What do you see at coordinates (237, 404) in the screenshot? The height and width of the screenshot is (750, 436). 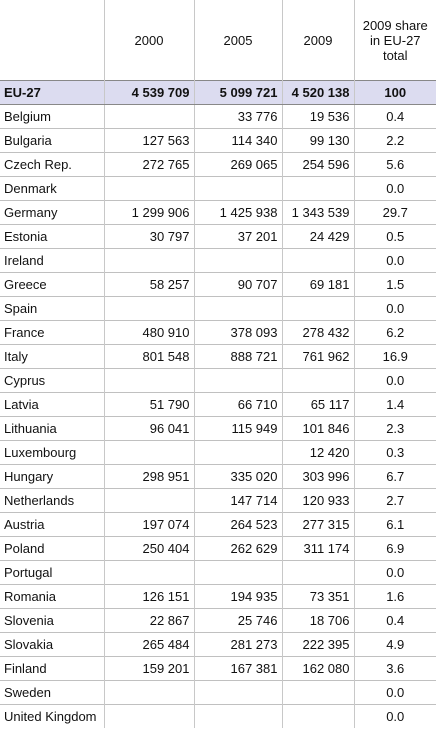 I see `table-cell: 66 710` at bounding box center [237, 404].